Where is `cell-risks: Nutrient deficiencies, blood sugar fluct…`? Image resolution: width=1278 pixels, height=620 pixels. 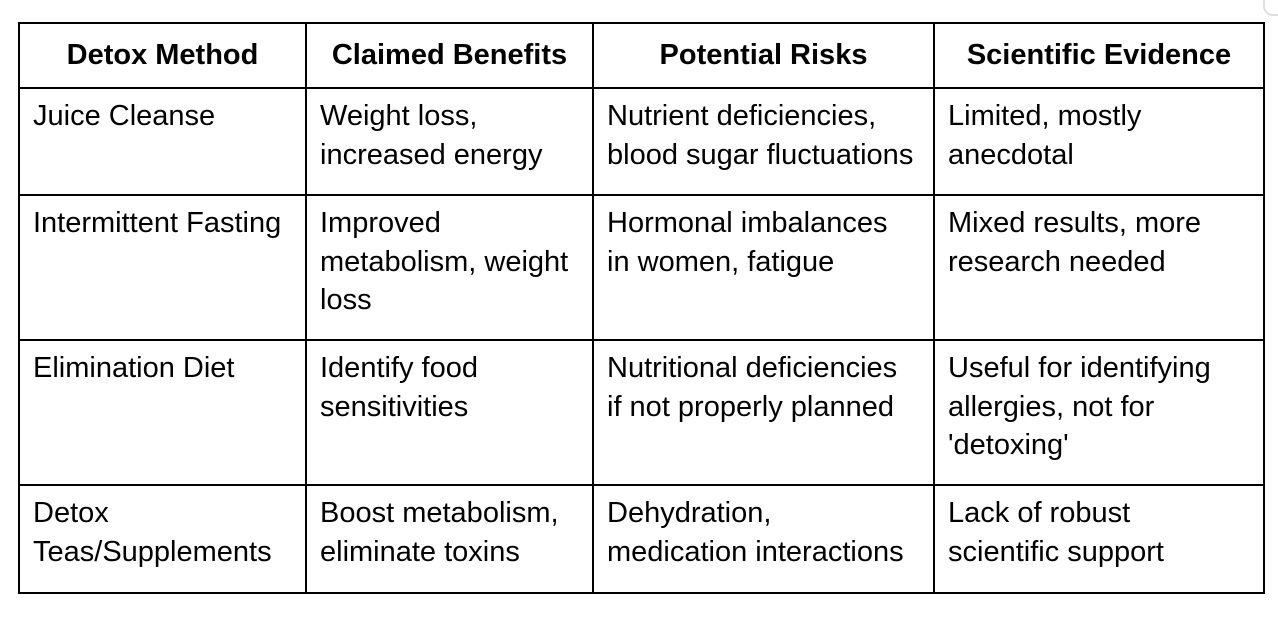
cell-risks: Nutrient deficiencies, blood sugar fluct… is located at coordinates (763, 141).